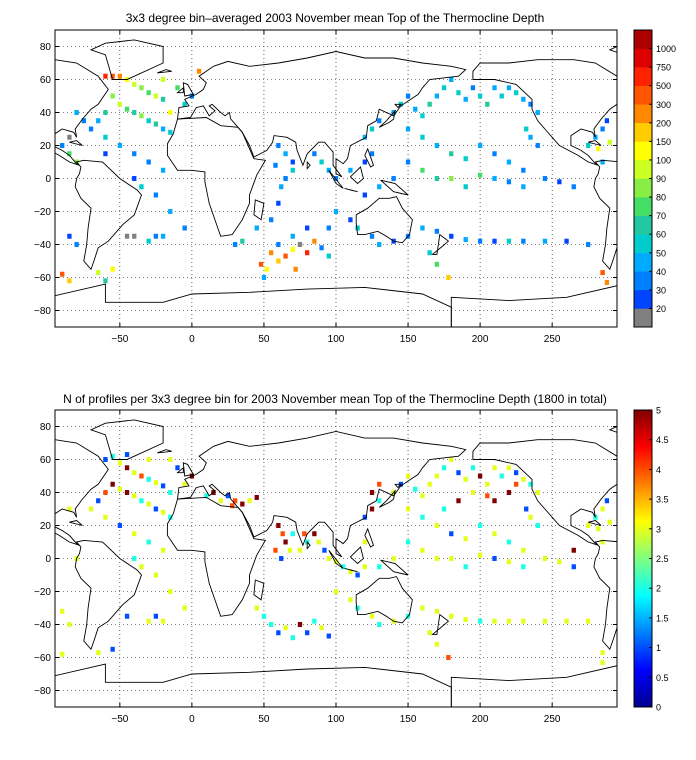 The height and width of the screenshot is (760, 696). What do you see at coordinates (663, 142) in the screenshot?
I see `colorbar-tick-label: 150` at bounding box center [663, 142].